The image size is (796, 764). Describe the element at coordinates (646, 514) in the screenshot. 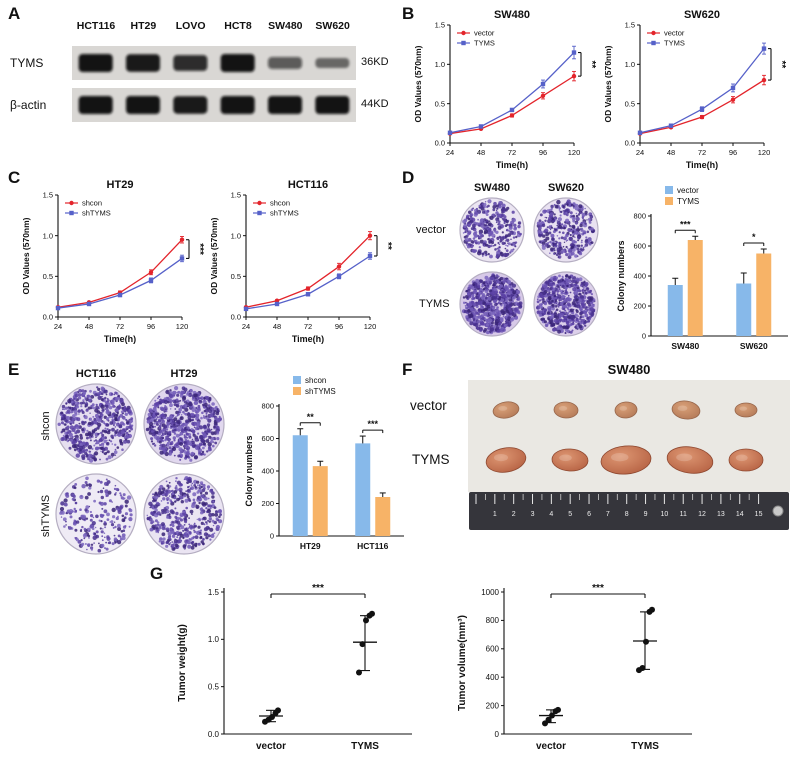

I see `svg-text: 9` at that location.